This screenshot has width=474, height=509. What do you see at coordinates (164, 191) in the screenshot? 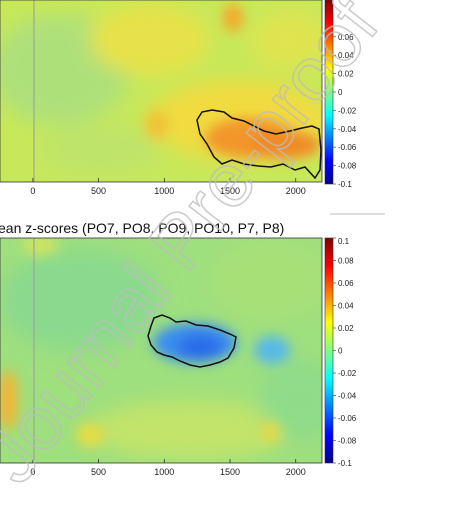
I see `top-x-tick-label: 1000` at bounding box center [164, 191].